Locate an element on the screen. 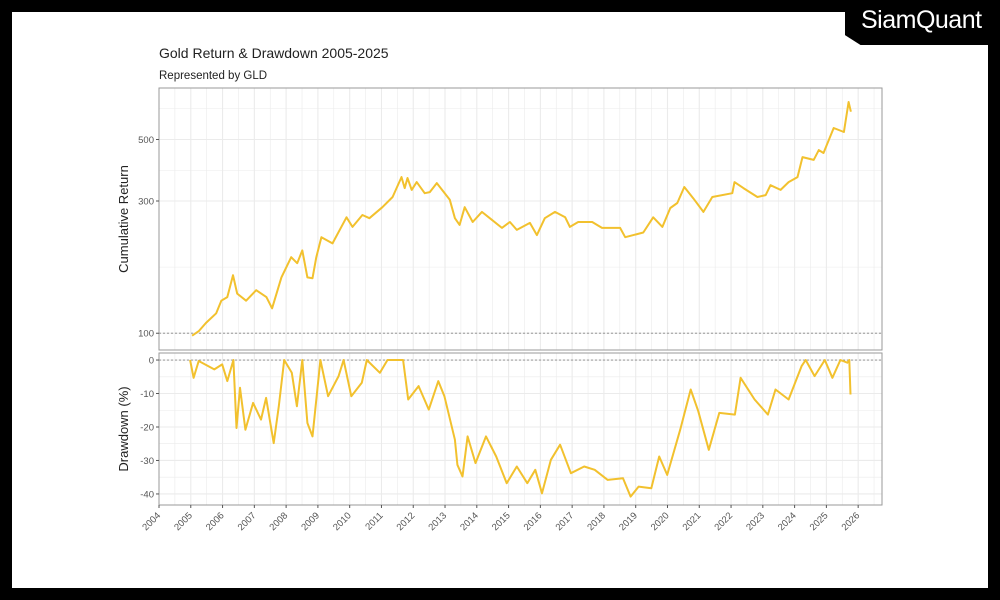 Image resolution: width=1000 pixels, height=600 pixels. x-tick-label: 2014 is located at coordinates (469, 521).